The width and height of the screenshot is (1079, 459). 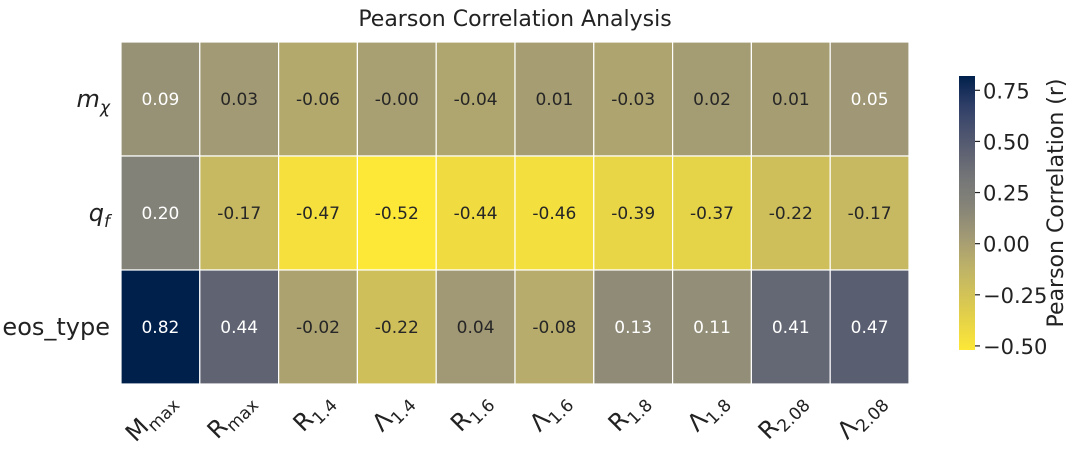 I want to click on cell-value-label: -0.02, so click(x=318, y=328).